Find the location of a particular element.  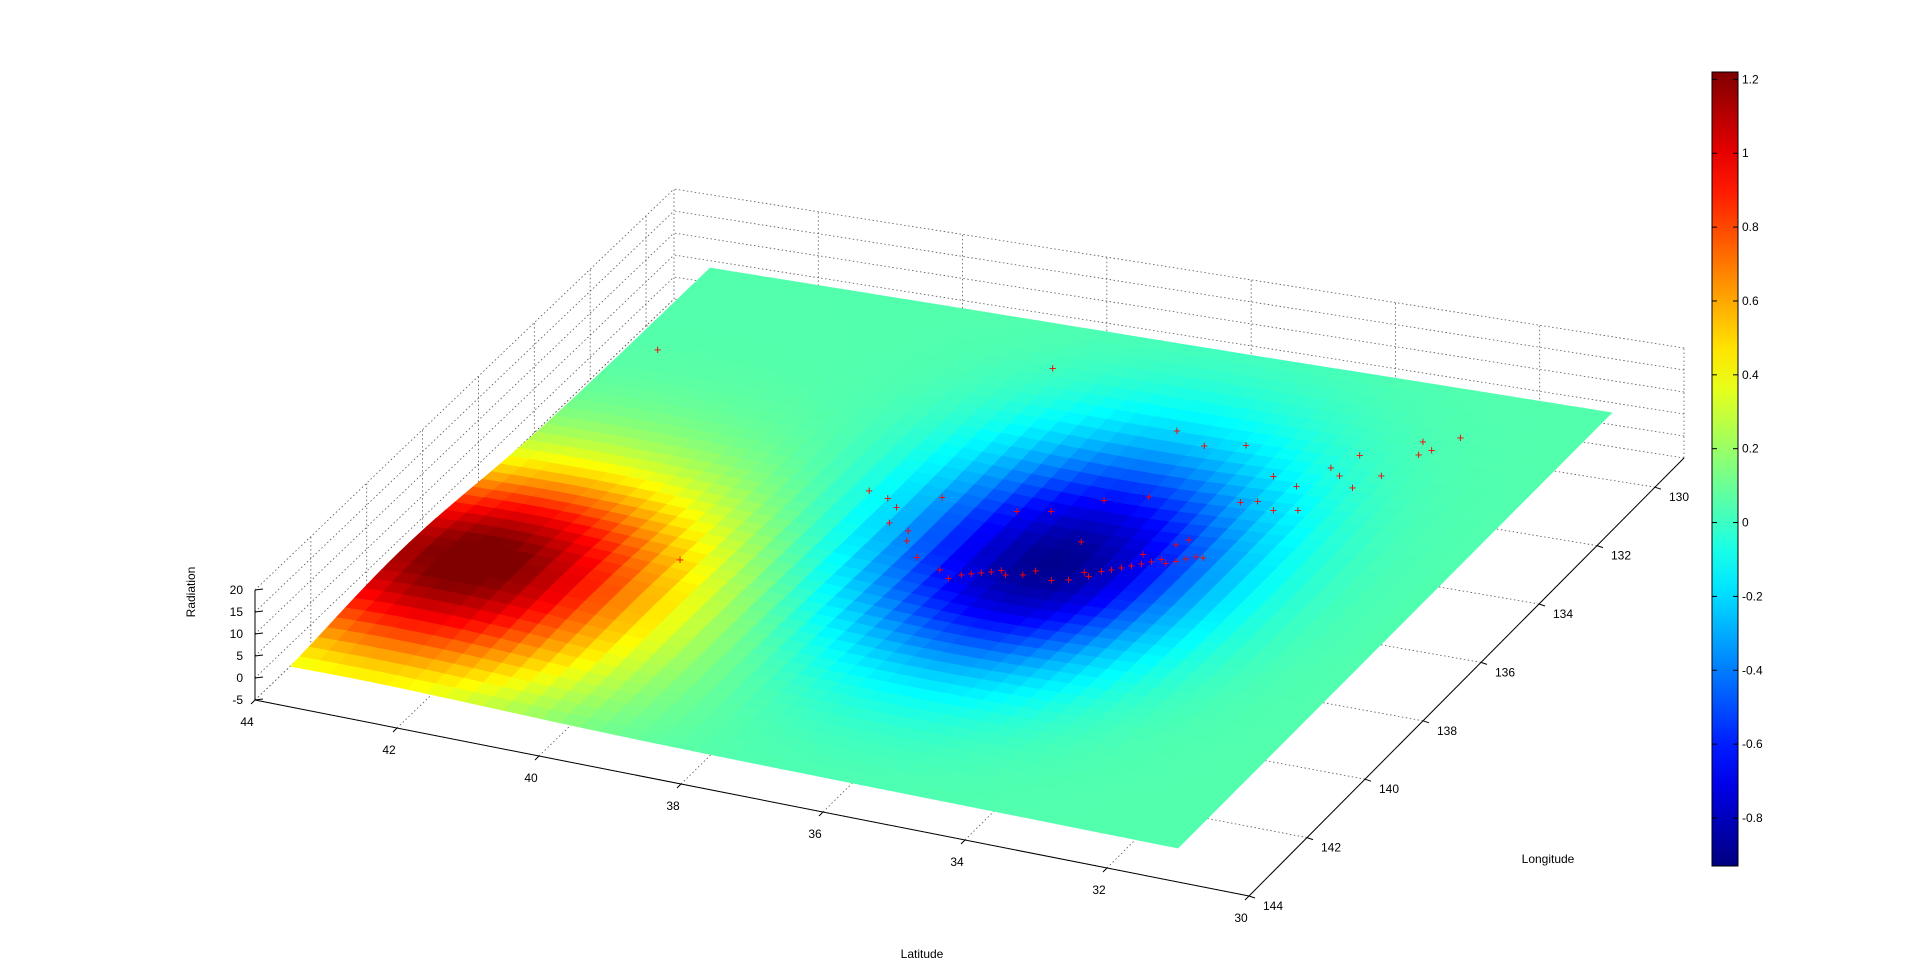

z-tick-label: 5 is located at coordinates (239, 656).